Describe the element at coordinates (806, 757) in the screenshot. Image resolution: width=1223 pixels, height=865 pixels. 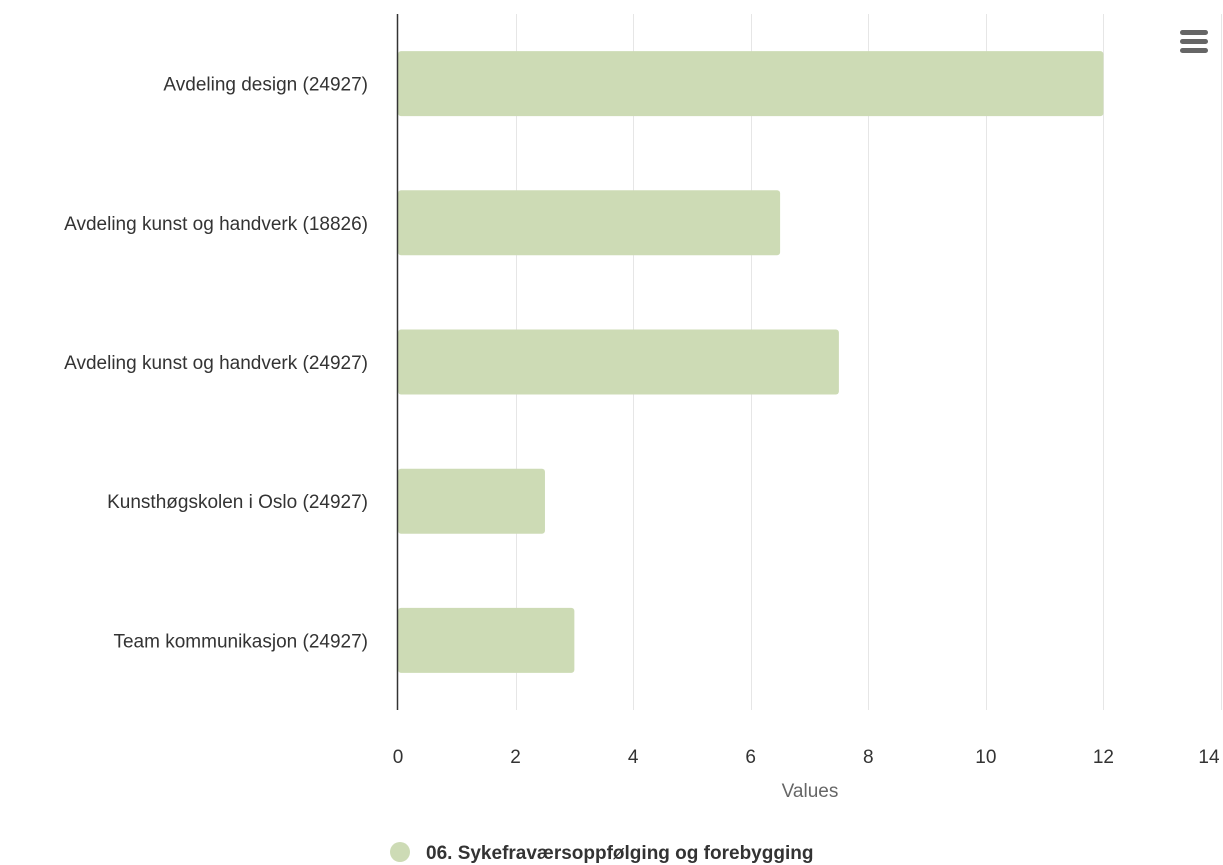
I see `x-tick-labels: 0 2 4 6 8 10 12 14` at that location.